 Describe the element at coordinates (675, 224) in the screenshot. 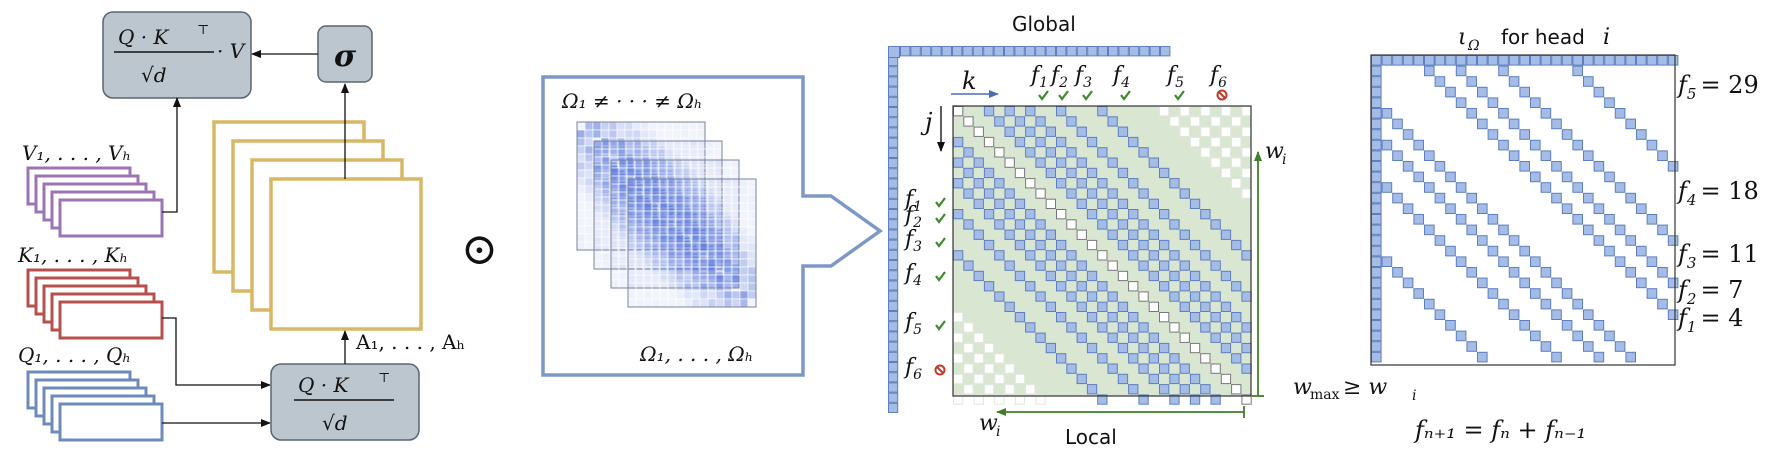

I see `mask-layer-frame` at that location.